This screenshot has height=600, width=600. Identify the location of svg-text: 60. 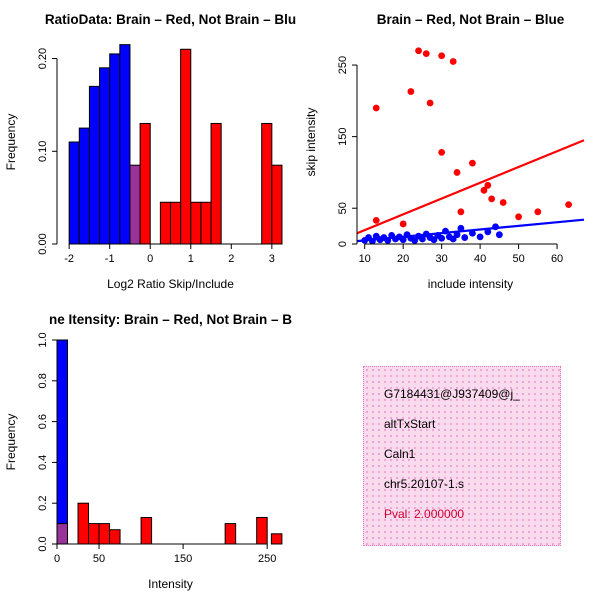
(557, 259).